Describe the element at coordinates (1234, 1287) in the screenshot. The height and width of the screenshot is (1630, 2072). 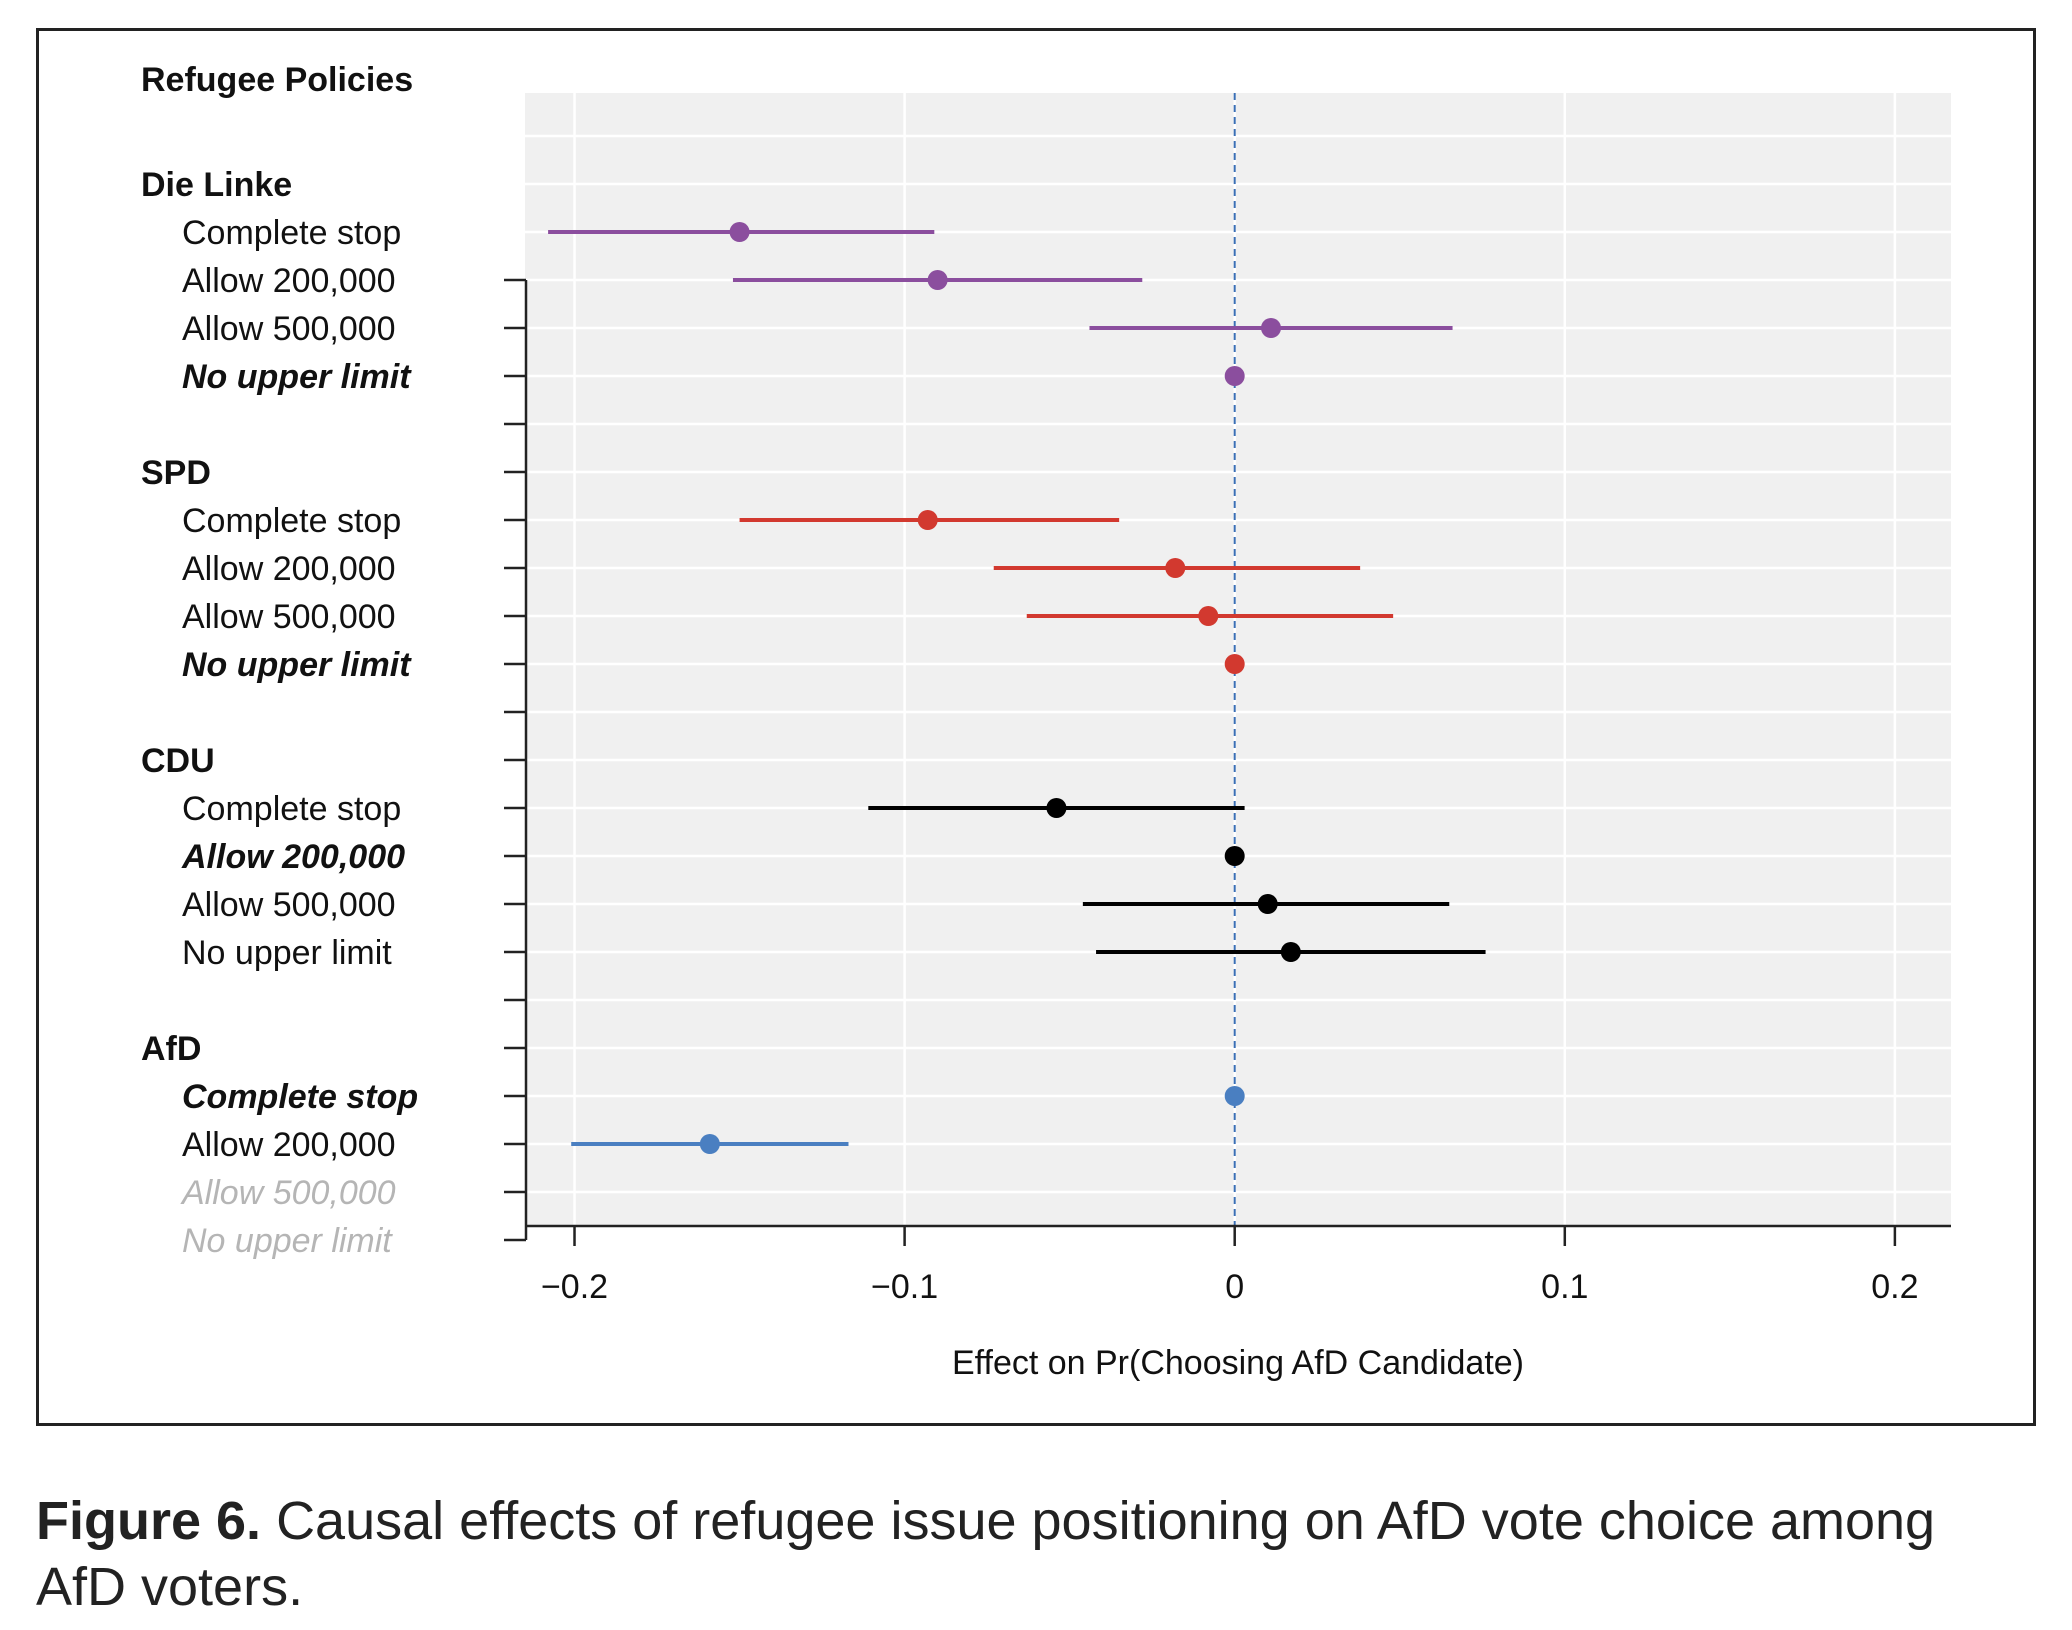
I see `x-tick-label: 0` at that location.